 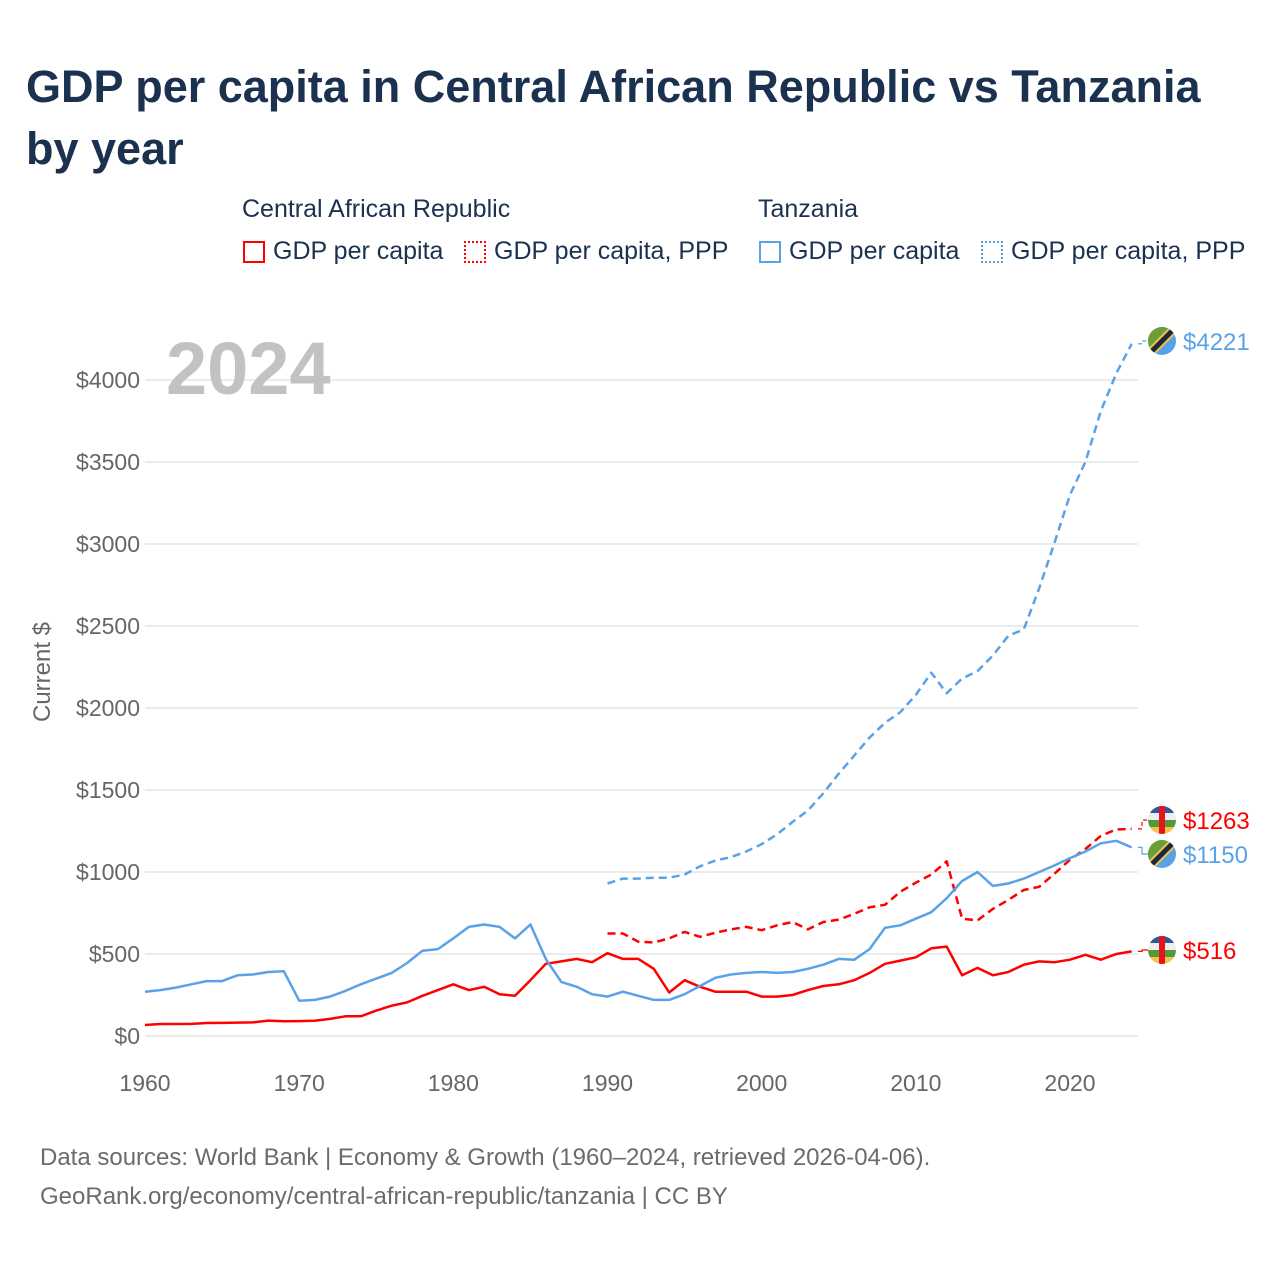 I want to click on y-tick-label: $3000, so click(x=108, y=544).